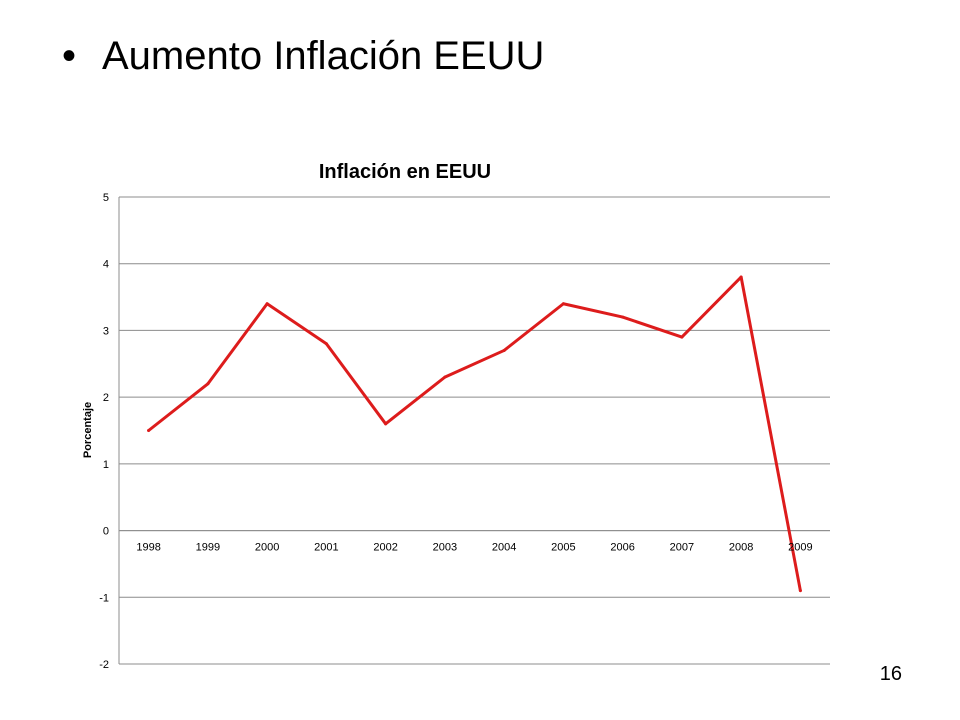 The height and width of the screenshot is (720, 960). I want to click on x-tick-label: 2008, so click(741, 548).